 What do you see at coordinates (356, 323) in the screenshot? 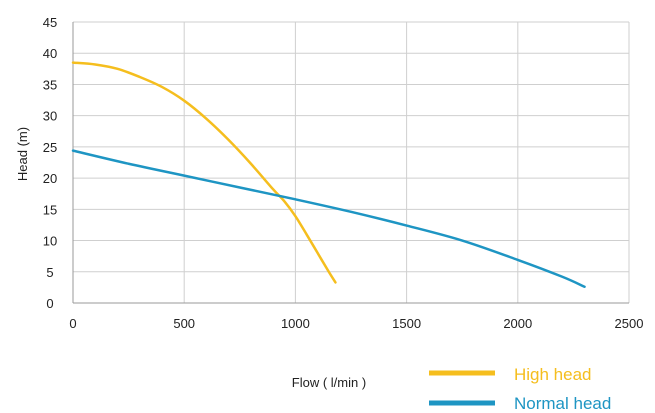
I see `x-tick-labels: 0 500 1000 1500 2000 2500` at bounding box center [356, 323].